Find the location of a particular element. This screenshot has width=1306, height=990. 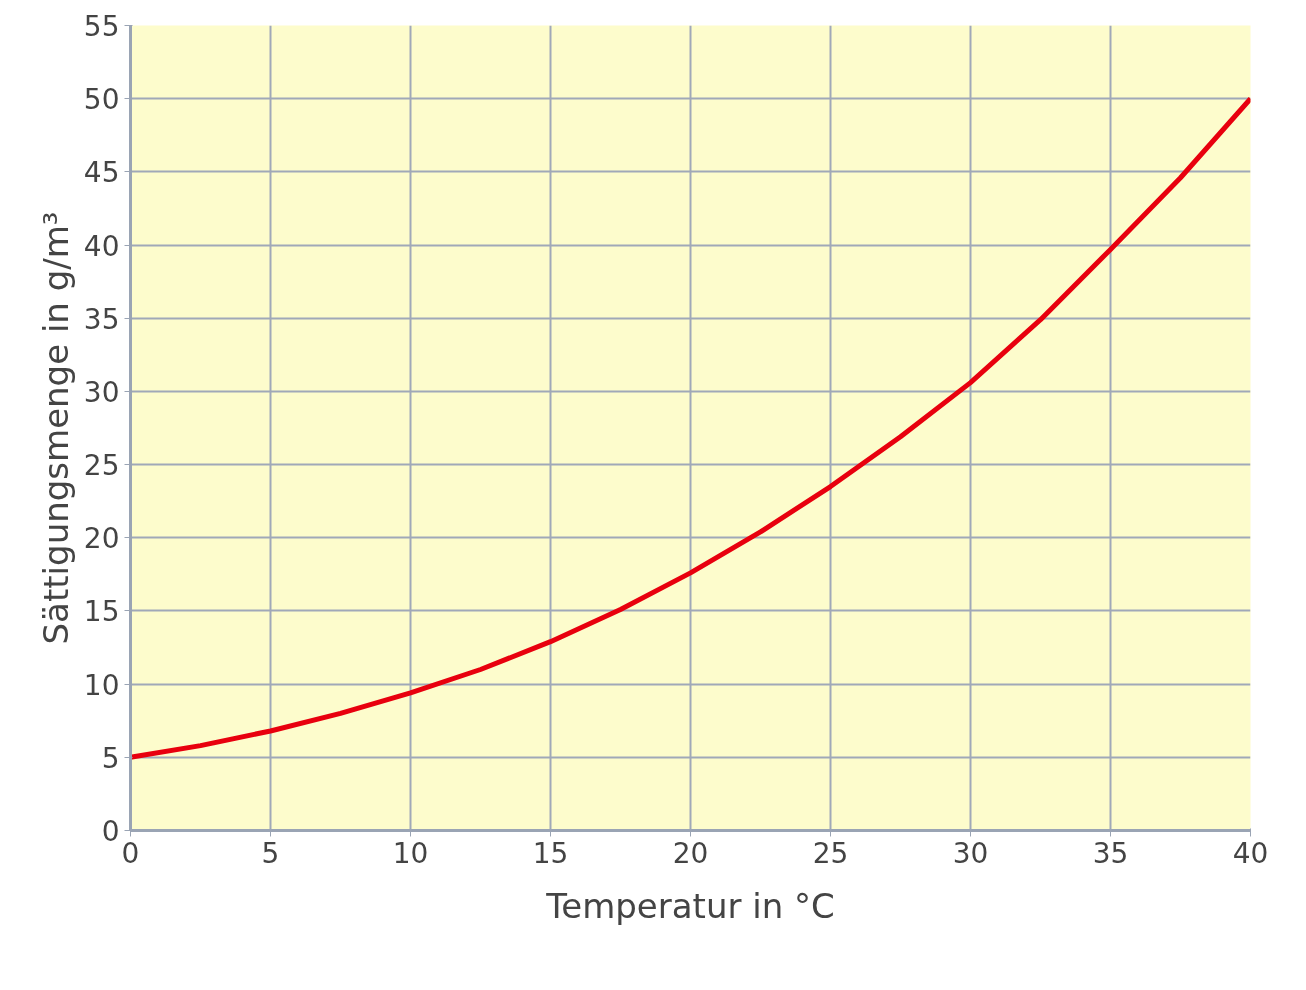

y-tick-label: 25 is located at coordinates (101, 466).